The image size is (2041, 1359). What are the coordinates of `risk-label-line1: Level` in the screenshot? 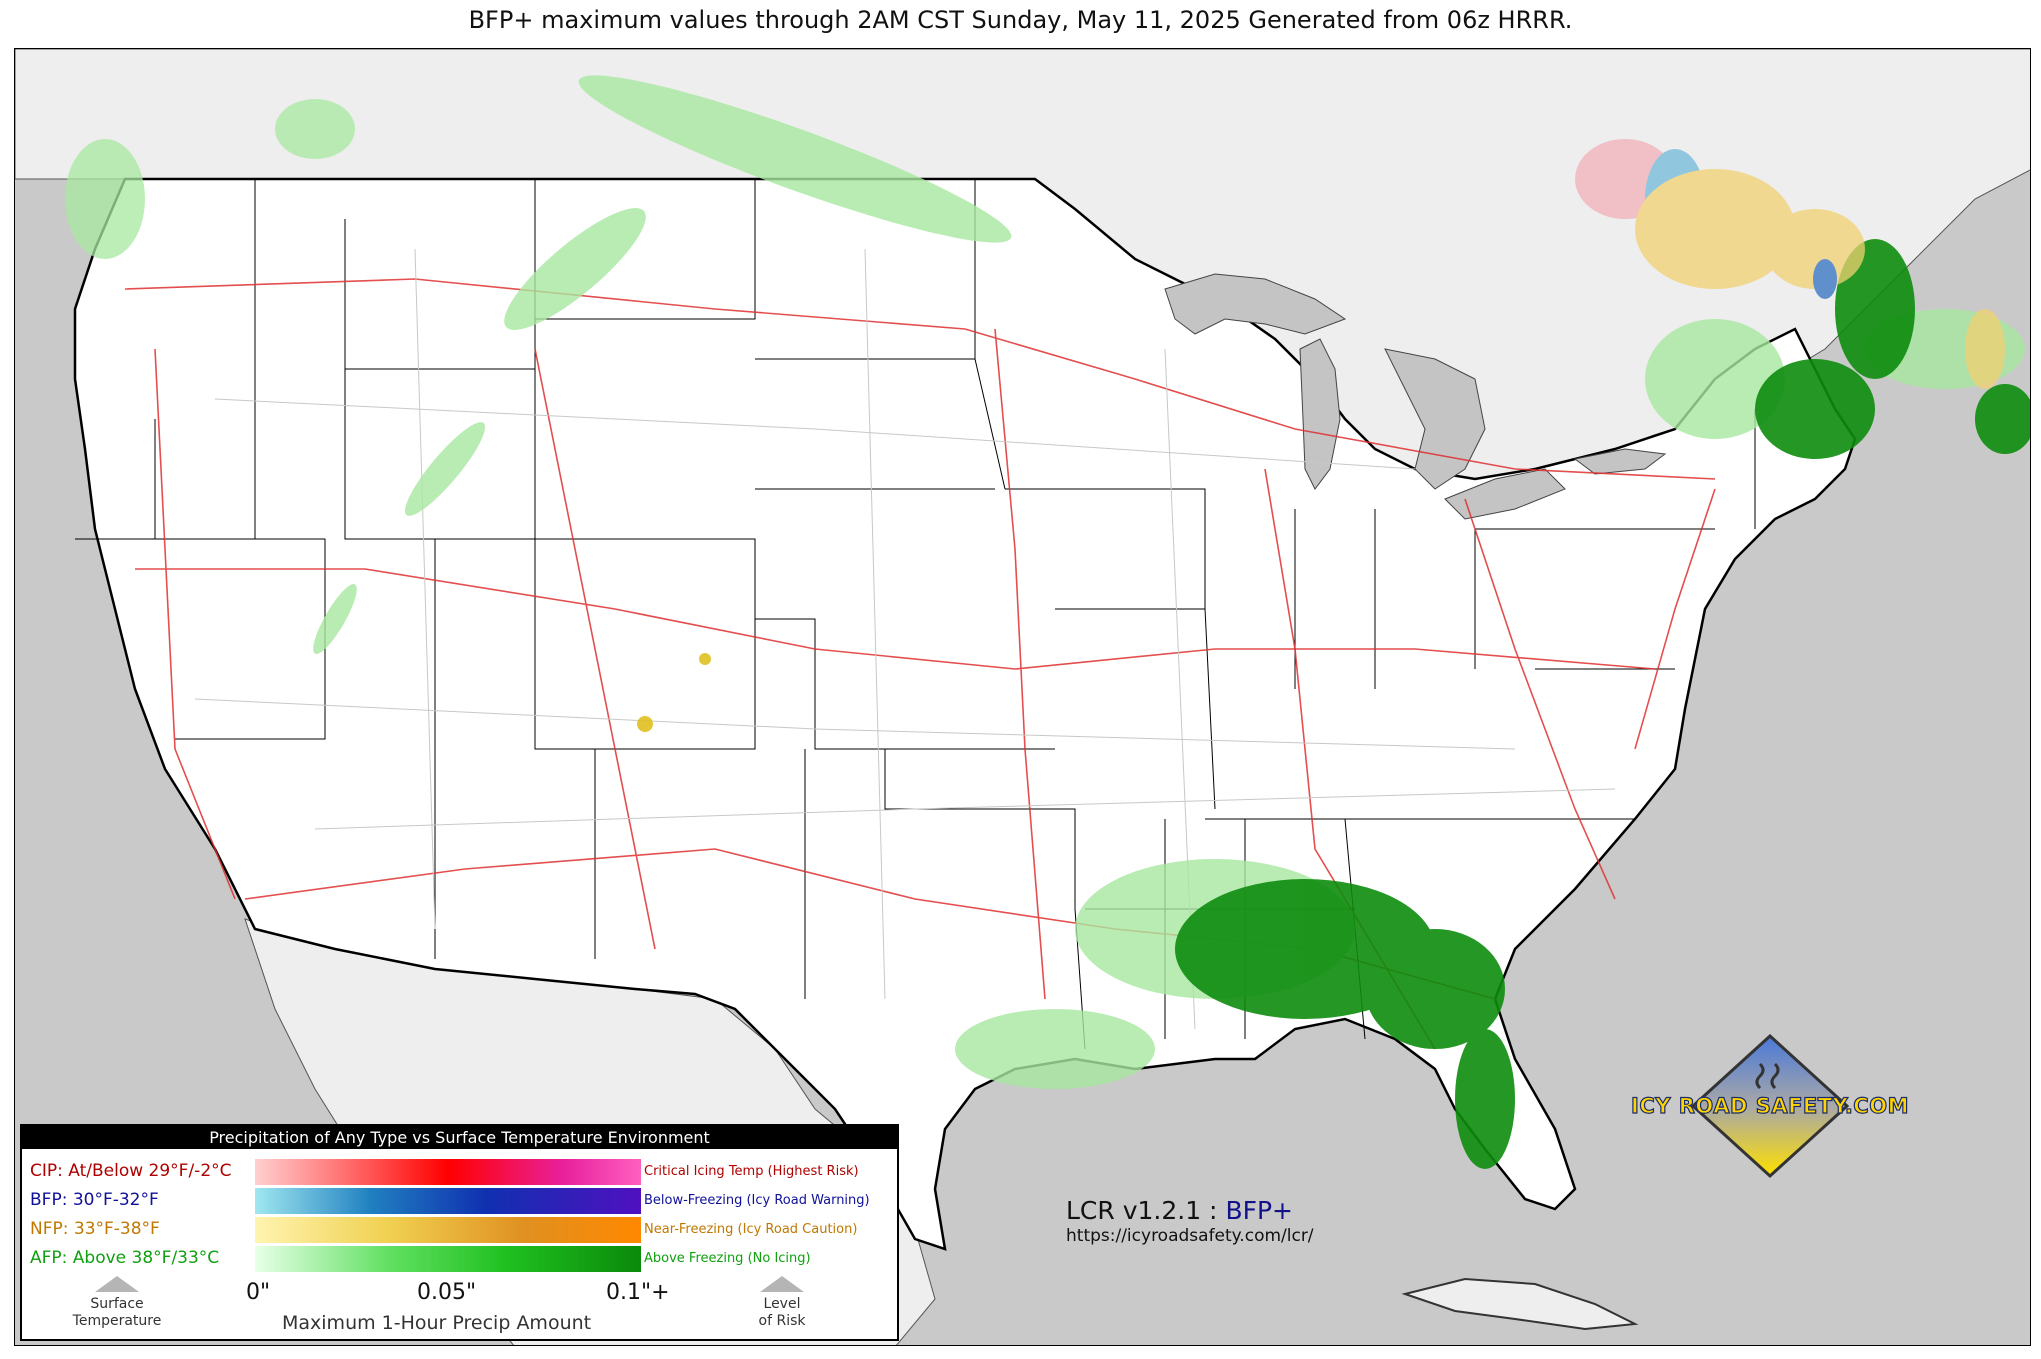 It's located at (782, 1304).